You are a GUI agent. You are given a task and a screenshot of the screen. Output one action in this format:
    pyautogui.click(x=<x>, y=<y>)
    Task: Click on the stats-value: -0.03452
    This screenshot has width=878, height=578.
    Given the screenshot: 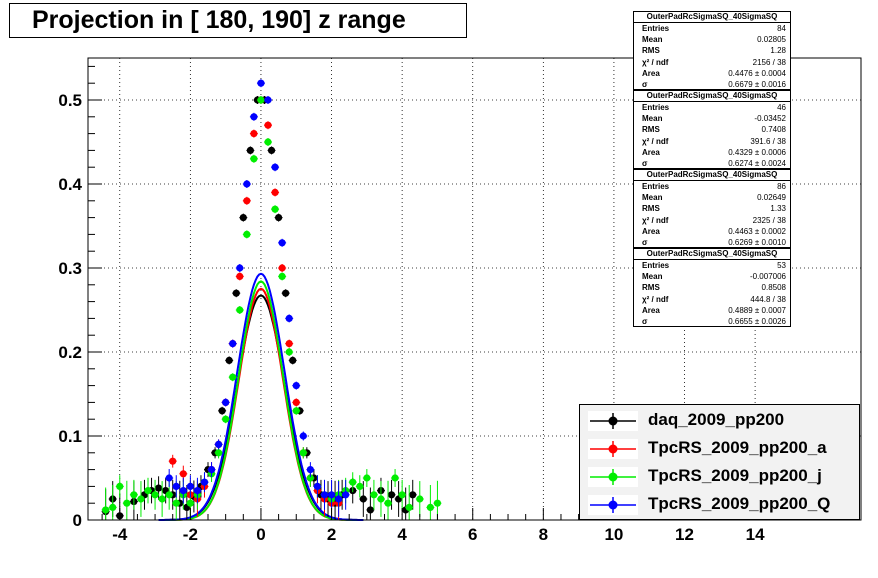 What is the action you would take?
    pyautogui.click(x=770, y=119)
    